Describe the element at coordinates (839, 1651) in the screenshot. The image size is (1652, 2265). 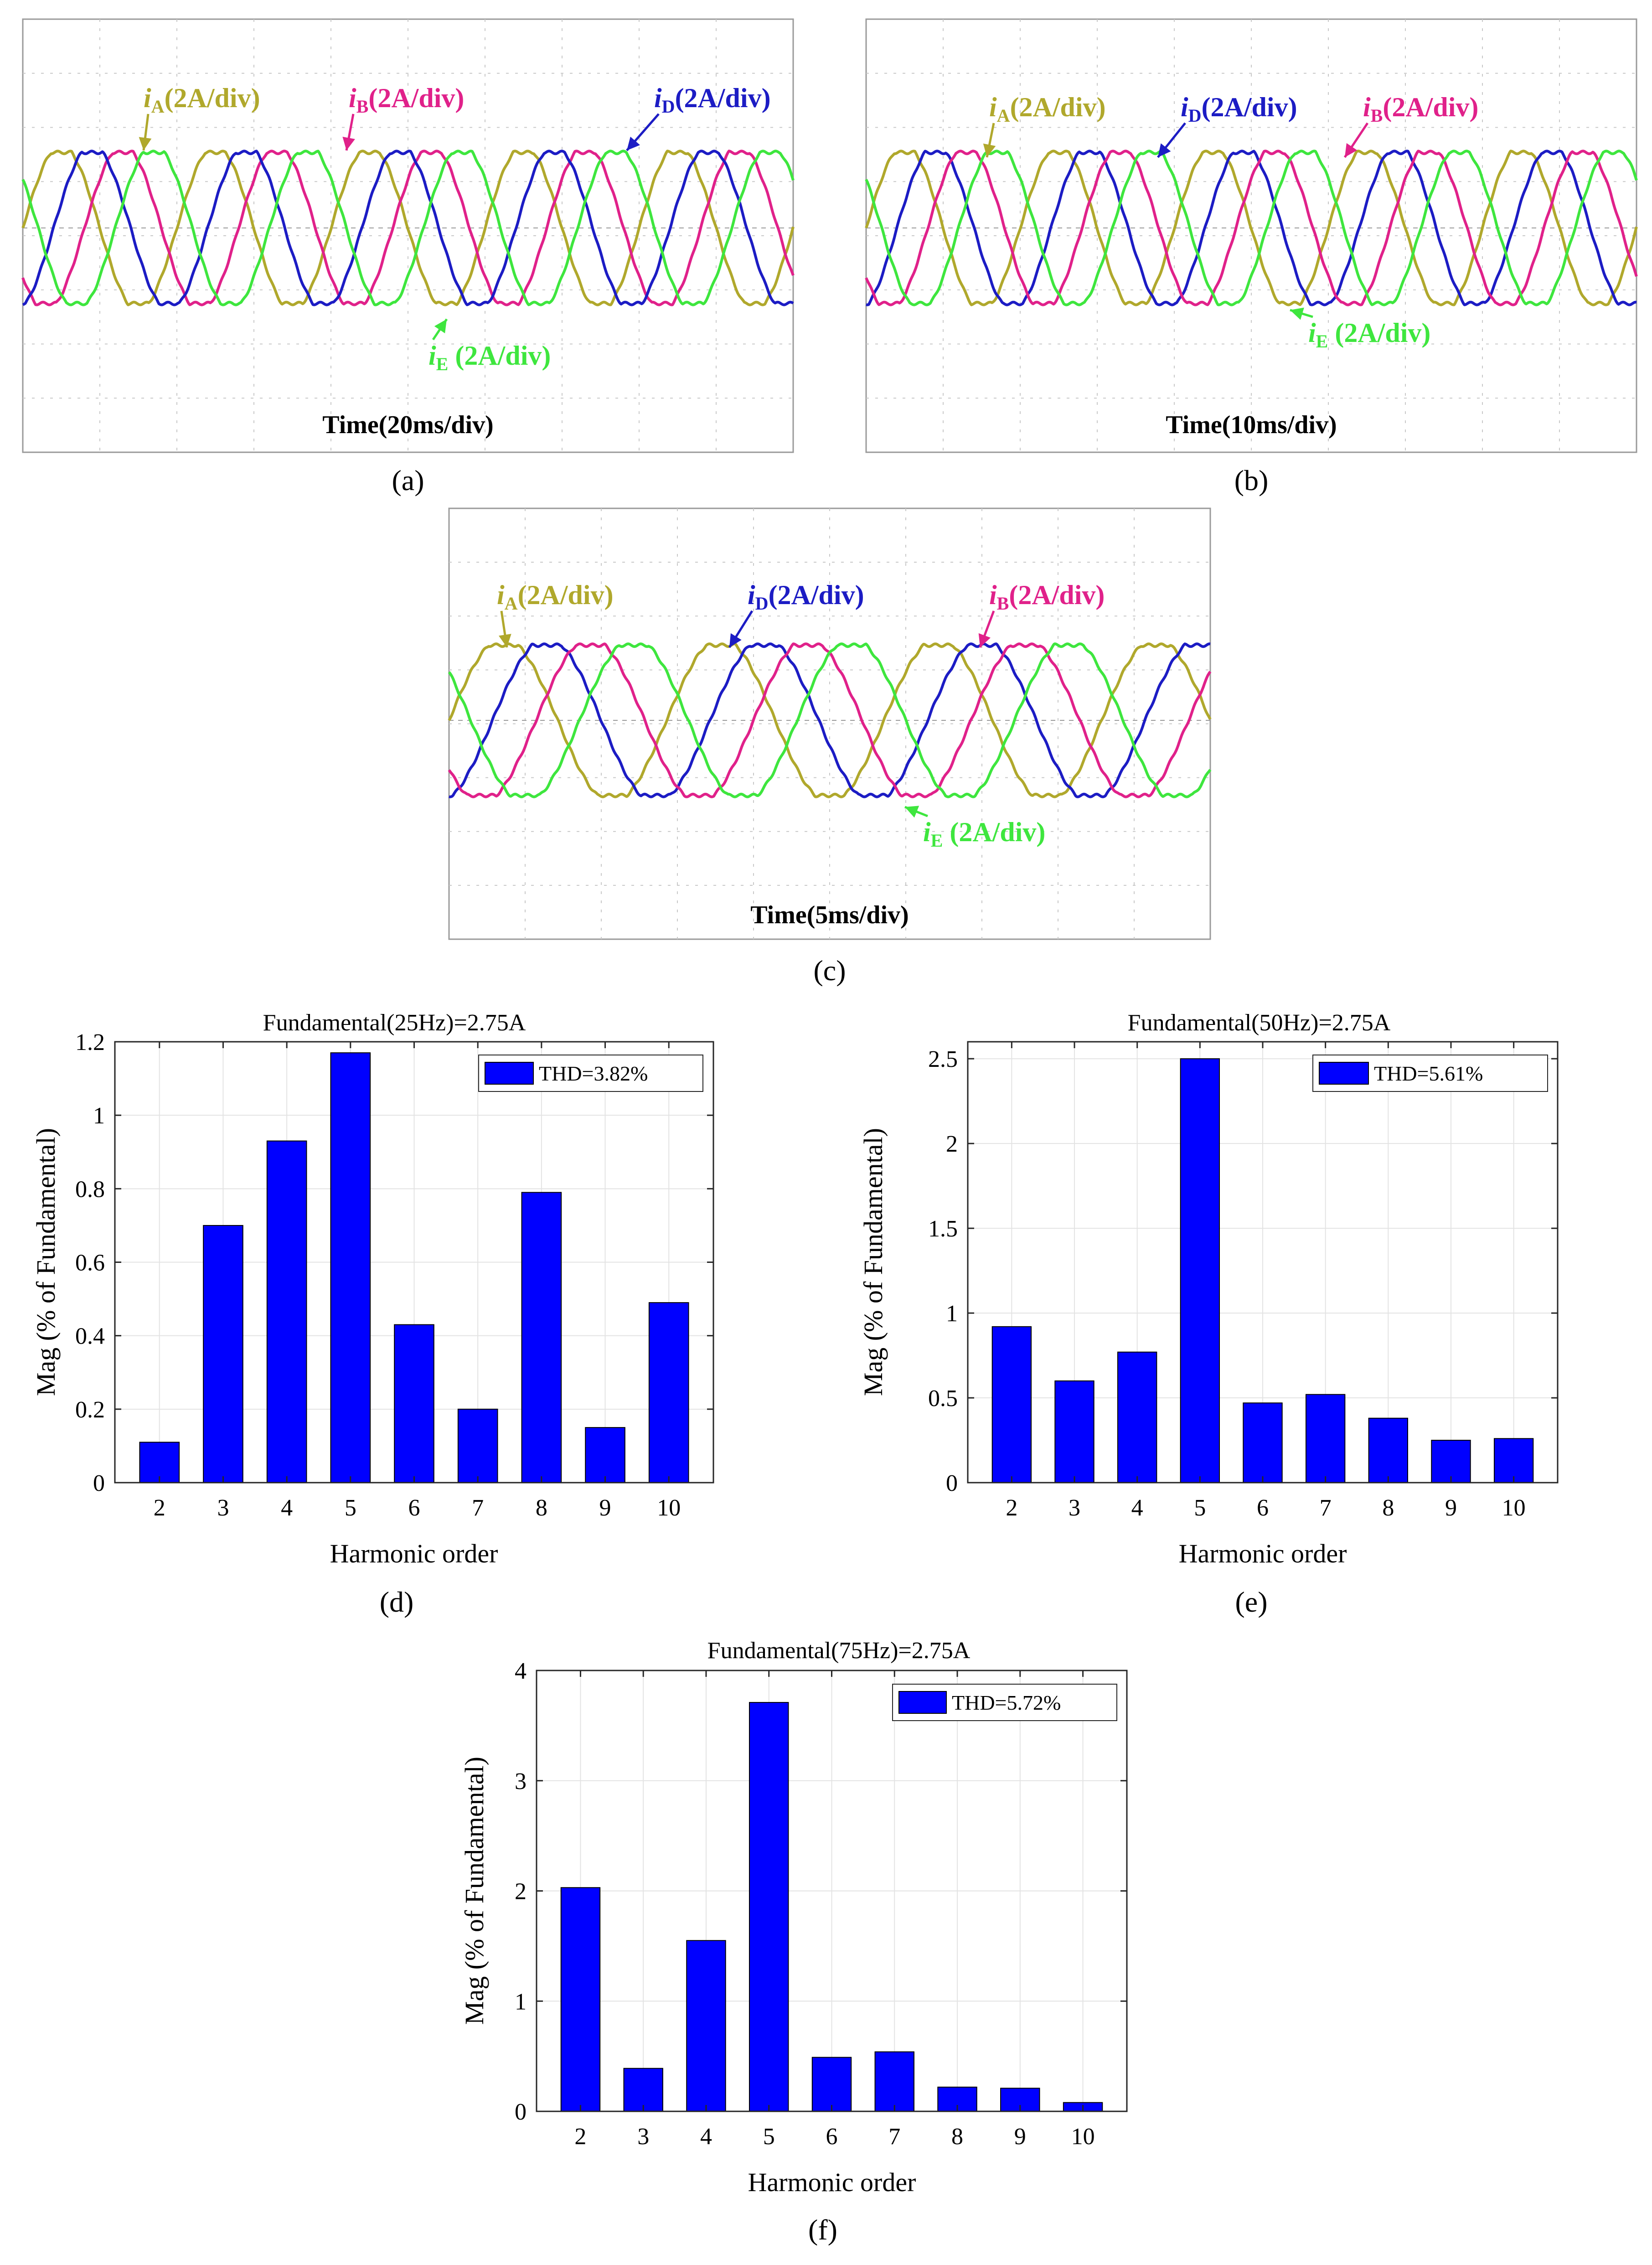
I see `chart-title: Fundamental(75Hz)=2.75A` at that location.